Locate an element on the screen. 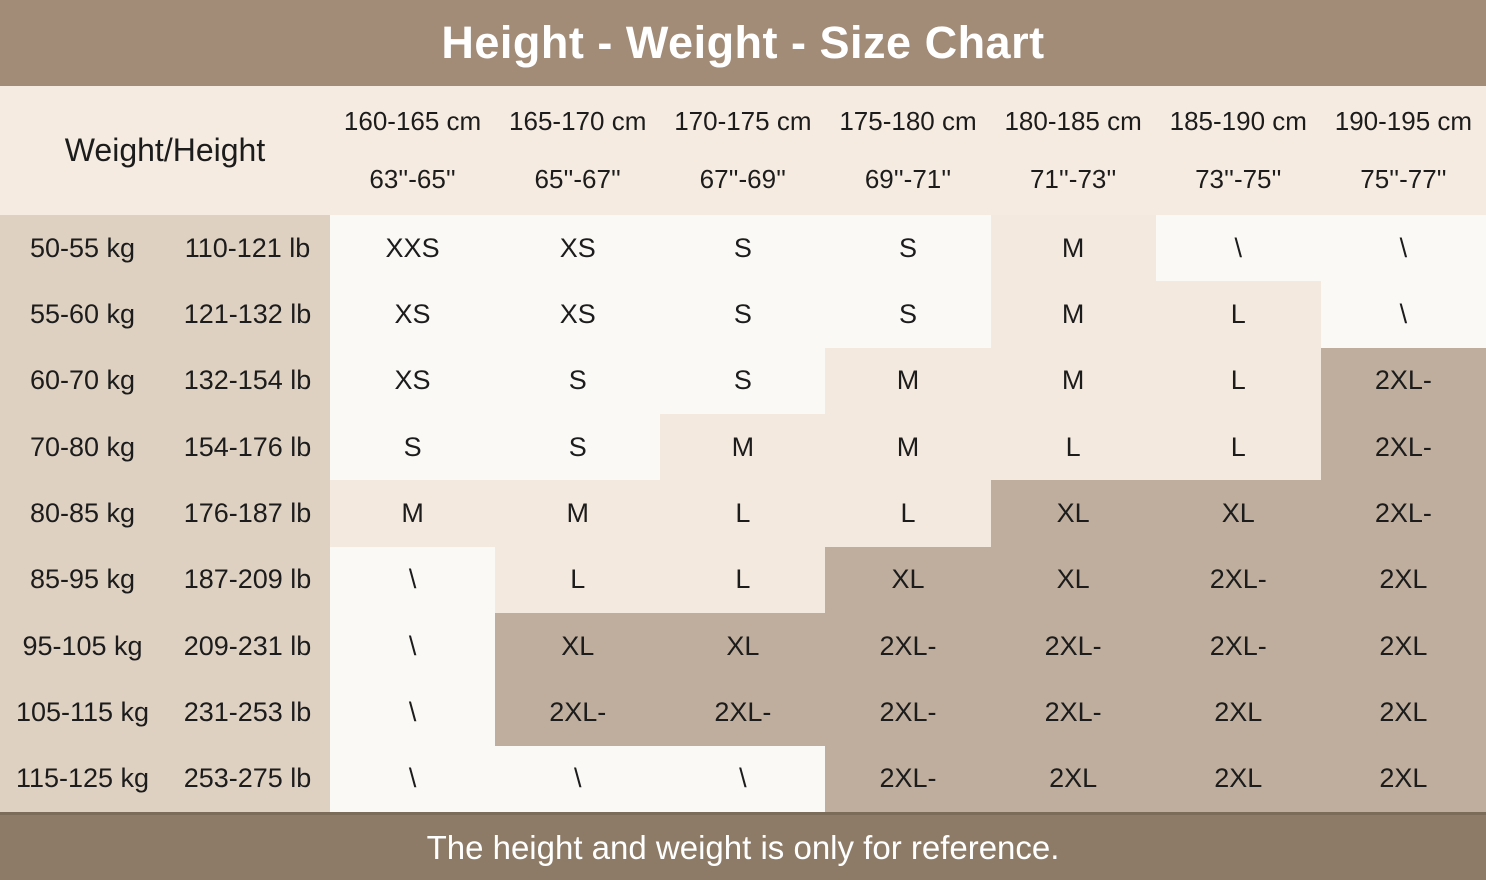 The height and width of the screenshot is (880, 1486). corner-label: Weight/Height is located at coordinates (165, 150).